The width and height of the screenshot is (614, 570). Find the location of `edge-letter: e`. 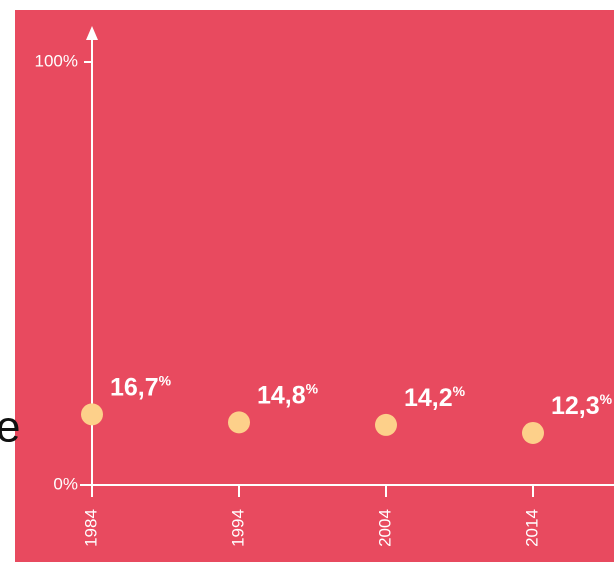

edge-letter: e is located at coordinates (10, 427).